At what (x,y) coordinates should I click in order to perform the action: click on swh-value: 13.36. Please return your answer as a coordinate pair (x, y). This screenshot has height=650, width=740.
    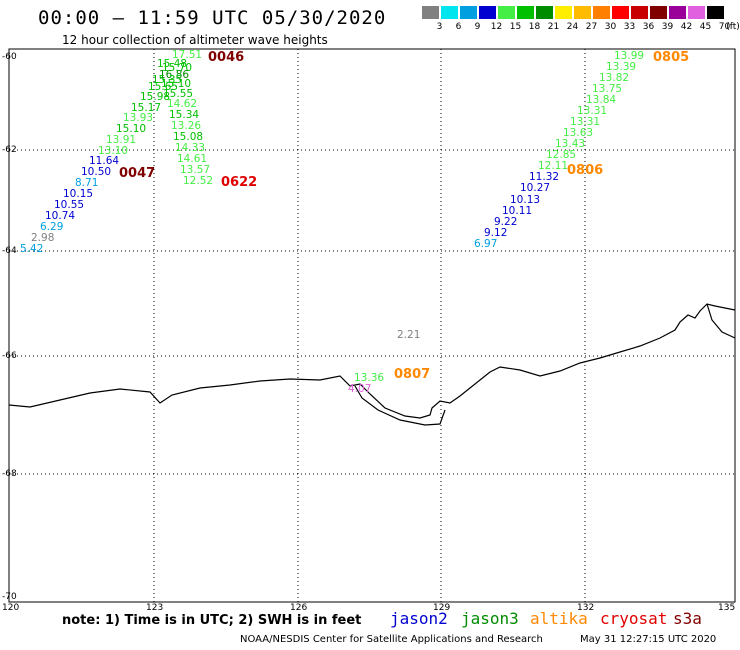
    Looking at the image, I should click on (369, 378).